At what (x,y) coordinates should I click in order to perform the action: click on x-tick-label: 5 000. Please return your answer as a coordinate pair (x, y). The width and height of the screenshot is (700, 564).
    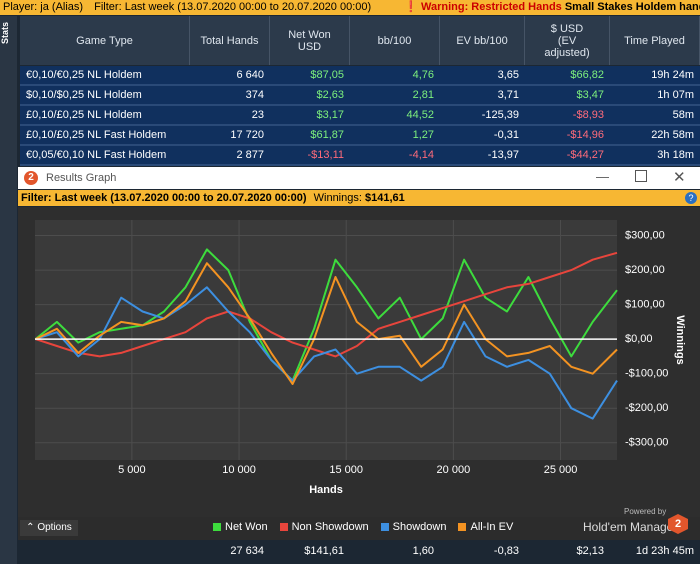
    Looking at the image, I should click on (132, 470).